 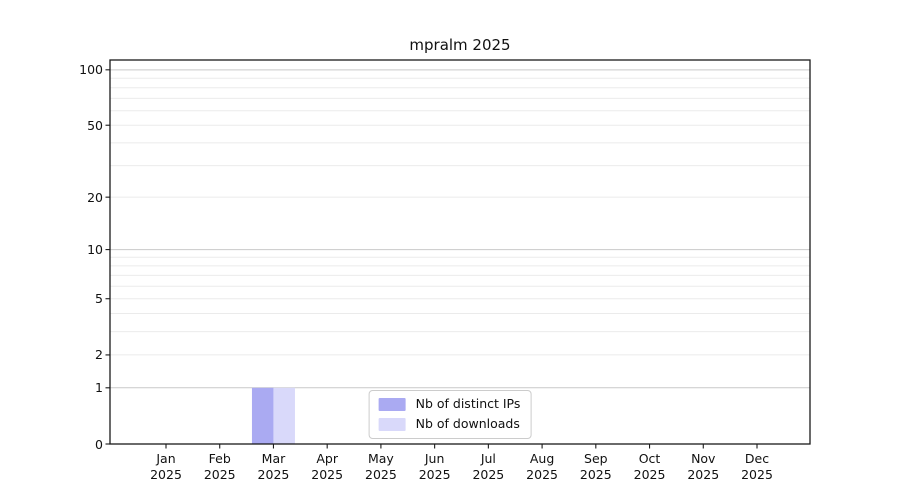 What do you see at coordinates (284, 415) in the screenshot?
I see `bar-downloads` at bounding box center [284, 415].